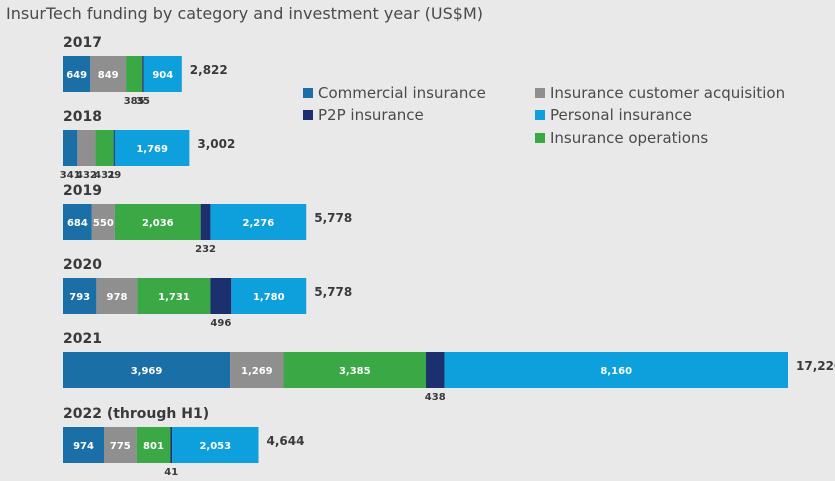  Describe the element at coordinates (815, 366) in the screenshot. I see `bar-total-label: 17,220` at that location.